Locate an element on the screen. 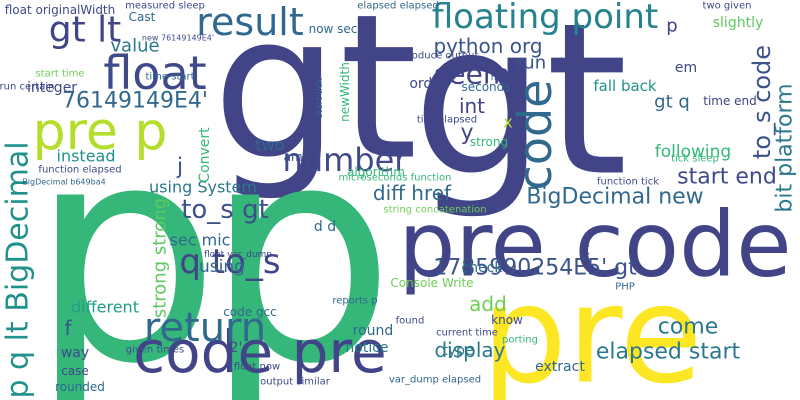 The height and width of the screenshot is (400, 800). word: 76149149E4' is located at coordinates (135, 101).